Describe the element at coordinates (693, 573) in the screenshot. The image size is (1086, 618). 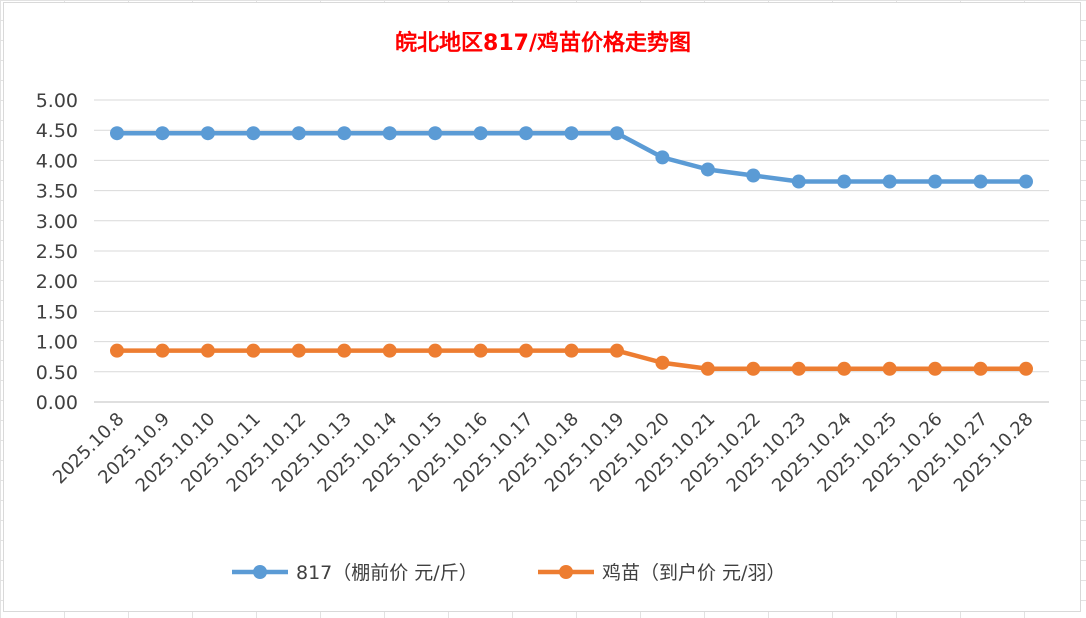
I see `legend-label: 鸡苗（到户价 元/羽）` at that location.